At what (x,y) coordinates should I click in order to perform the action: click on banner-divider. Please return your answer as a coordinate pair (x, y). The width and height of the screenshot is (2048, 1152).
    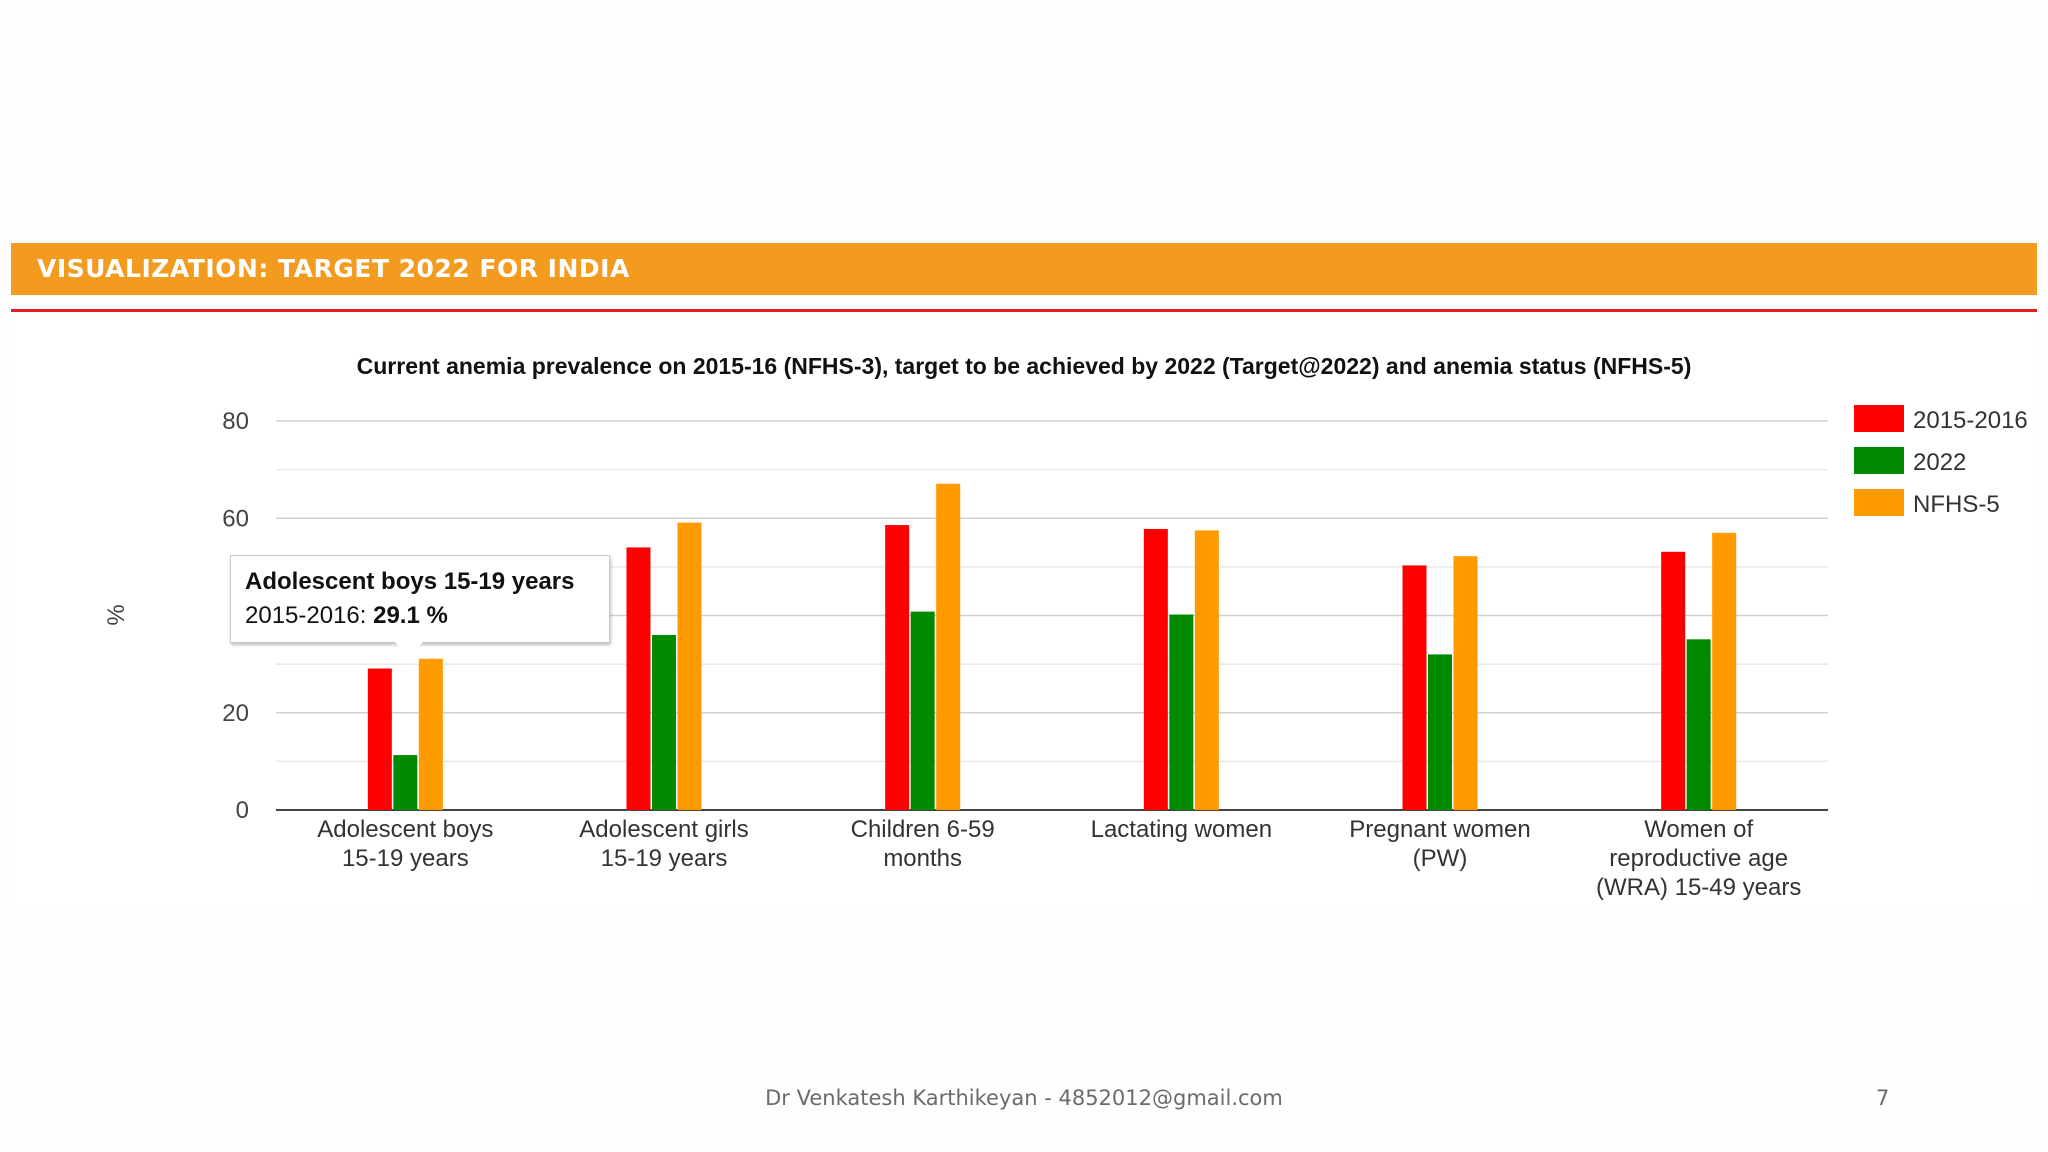
    Looking at the image, I should click on (1024, 310).